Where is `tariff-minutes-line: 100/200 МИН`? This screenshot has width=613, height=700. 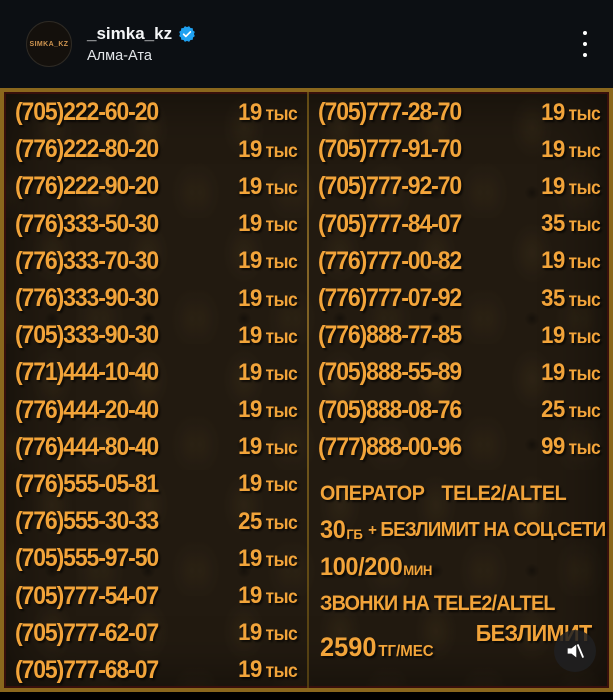
tariff-minutes-line: 100/200 МИН is located at coordinates (452, 567).